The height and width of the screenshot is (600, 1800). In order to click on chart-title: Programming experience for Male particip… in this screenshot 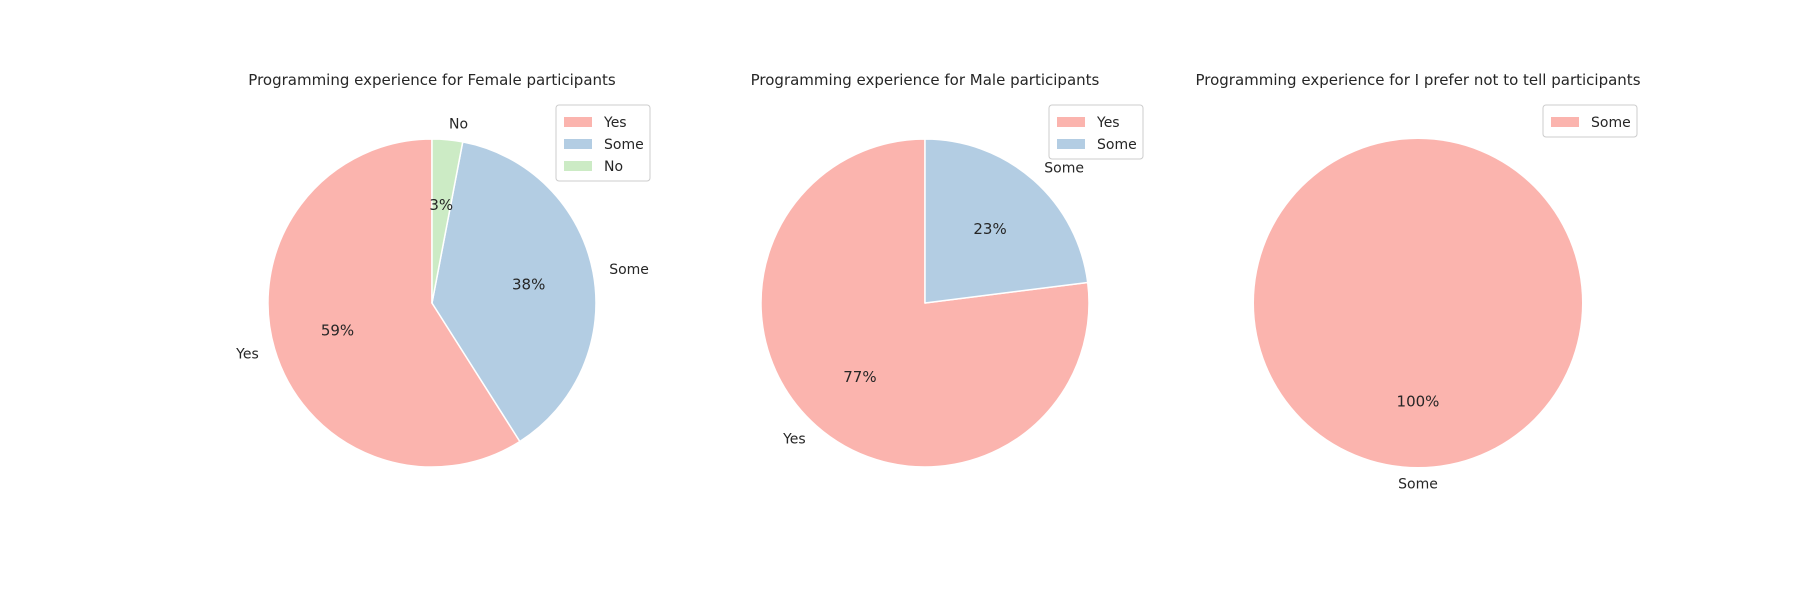, I will do `click(925, 80)`.